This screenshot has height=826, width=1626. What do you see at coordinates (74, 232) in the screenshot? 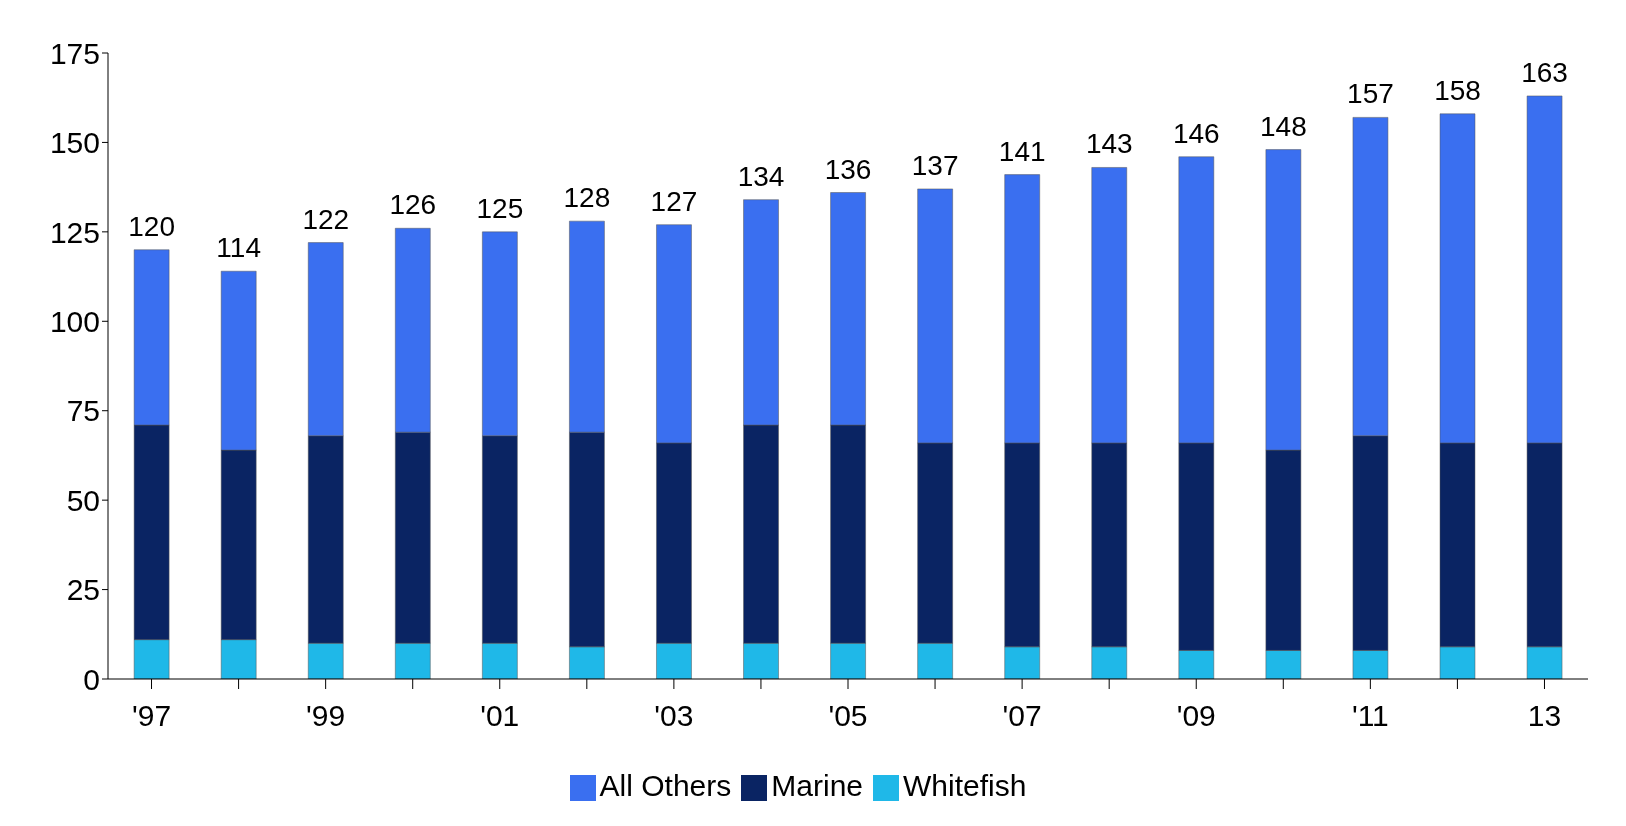
I see `y-tick-label: 125` at bounding box center [74, 232].